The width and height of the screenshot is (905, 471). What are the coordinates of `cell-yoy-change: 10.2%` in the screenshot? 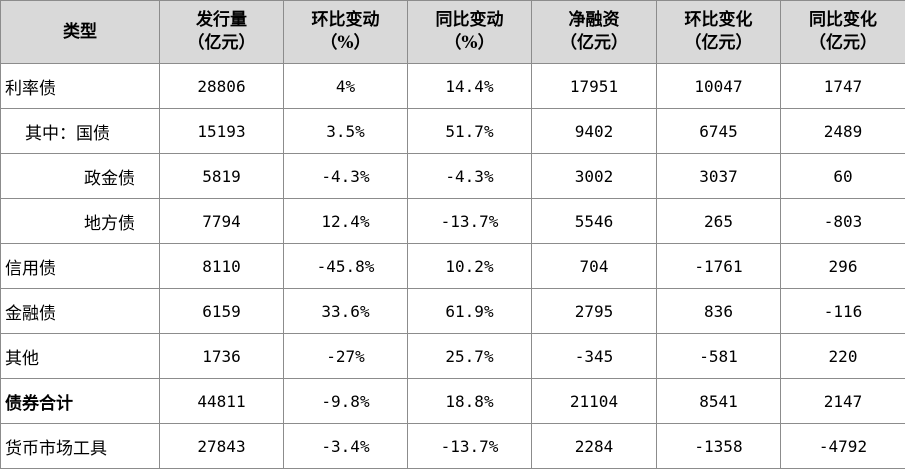 It's located at (469, 266).